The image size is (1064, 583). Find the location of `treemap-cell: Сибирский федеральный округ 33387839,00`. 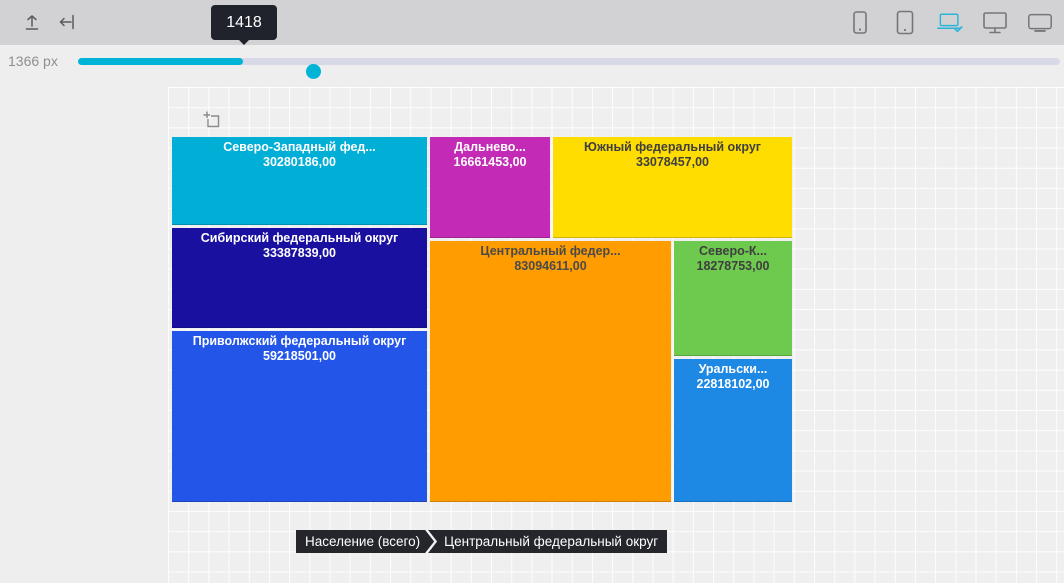

treemap-cell: Сибирский федеральный округ 33387839,00 is located at coordinates (299, 278).